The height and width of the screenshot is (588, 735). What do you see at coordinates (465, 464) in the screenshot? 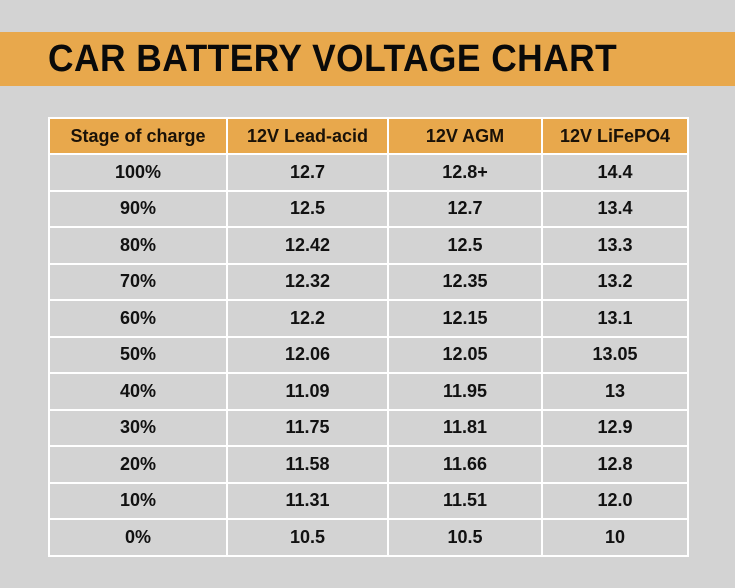
I see `cell-agm: 11.66` at bounding box center [465, 464].